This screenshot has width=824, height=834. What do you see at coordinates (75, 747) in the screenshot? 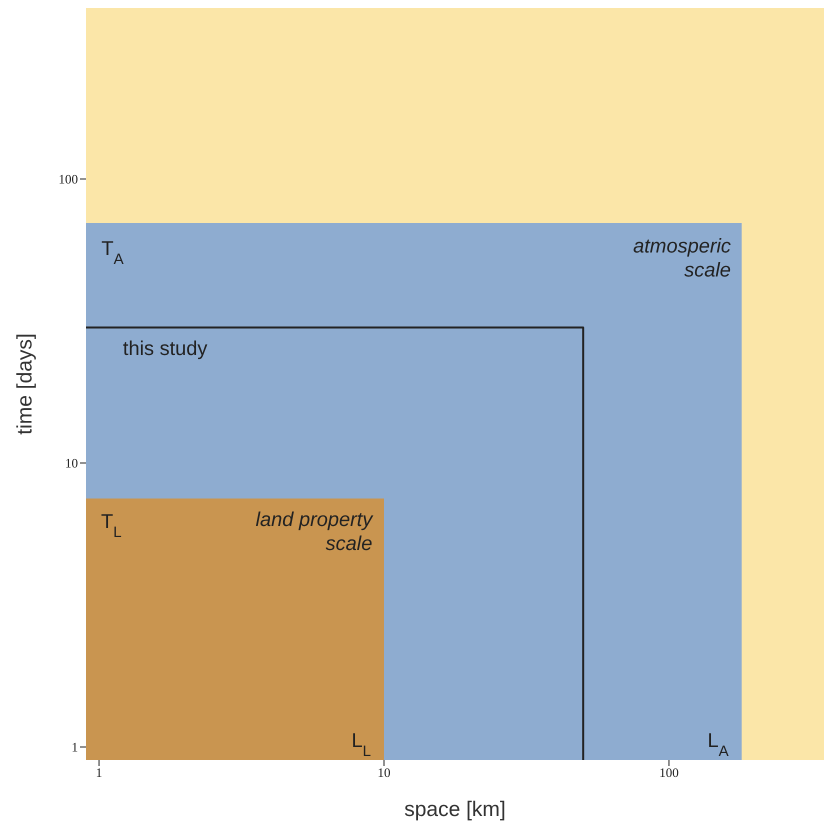
I see `y-tick-label: 1` at bounding box center [75, 747].